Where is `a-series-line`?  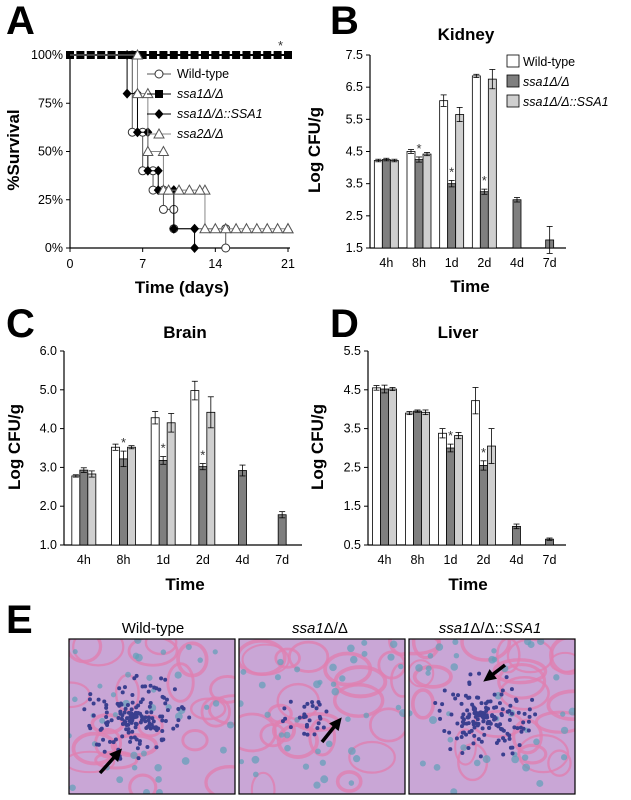
a-series-line is located at coordinates (179, 142).